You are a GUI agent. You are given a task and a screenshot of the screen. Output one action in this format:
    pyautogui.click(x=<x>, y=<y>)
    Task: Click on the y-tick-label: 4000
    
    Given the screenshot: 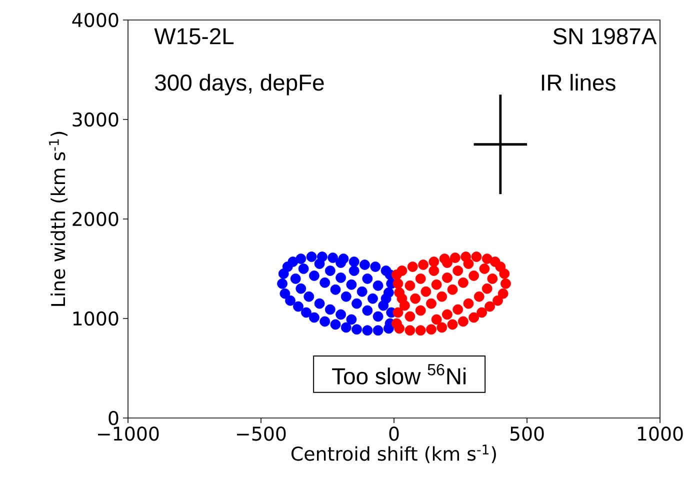 What is the action you would take?
    pyautogui.click(x=95, y=20)
    